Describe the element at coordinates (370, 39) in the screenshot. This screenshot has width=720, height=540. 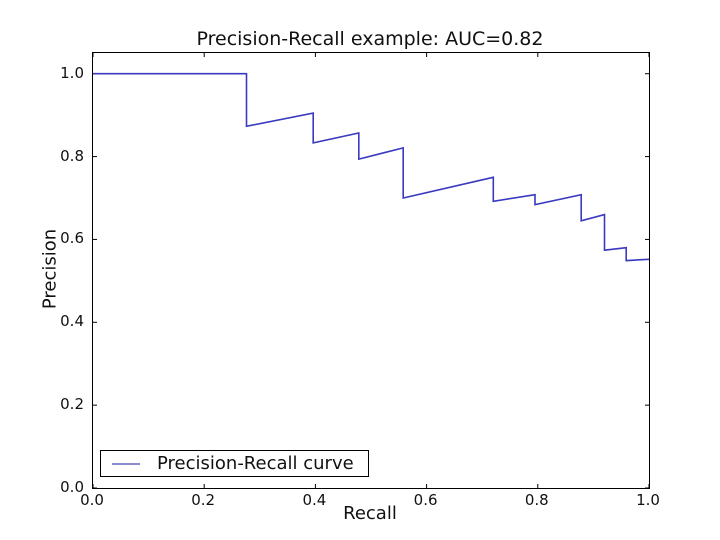
I see `chart-title: Precision-Recall example: AUC=0.82` at that location.